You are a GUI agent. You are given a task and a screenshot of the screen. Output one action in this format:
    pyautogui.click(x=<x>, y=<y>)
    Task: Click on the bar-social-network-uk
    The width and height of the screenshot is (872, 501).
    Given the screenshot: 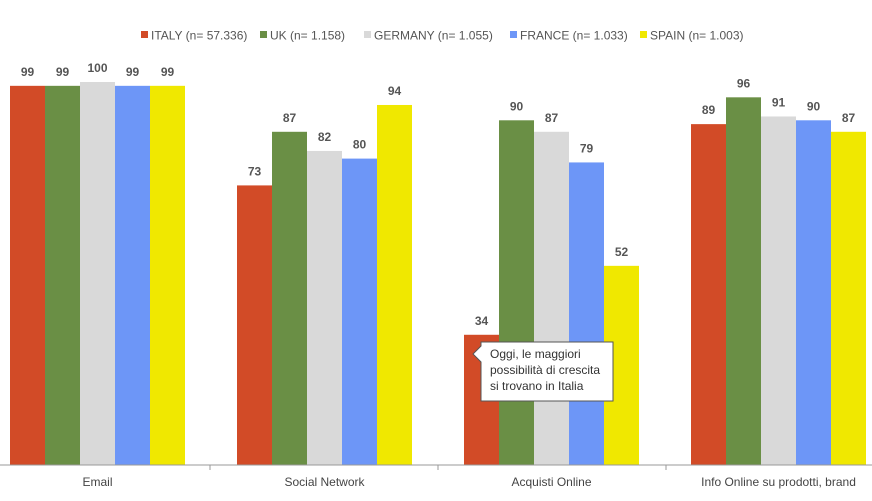 What is the action you would take?
    pyautogui.click(x=289, y=298)
    